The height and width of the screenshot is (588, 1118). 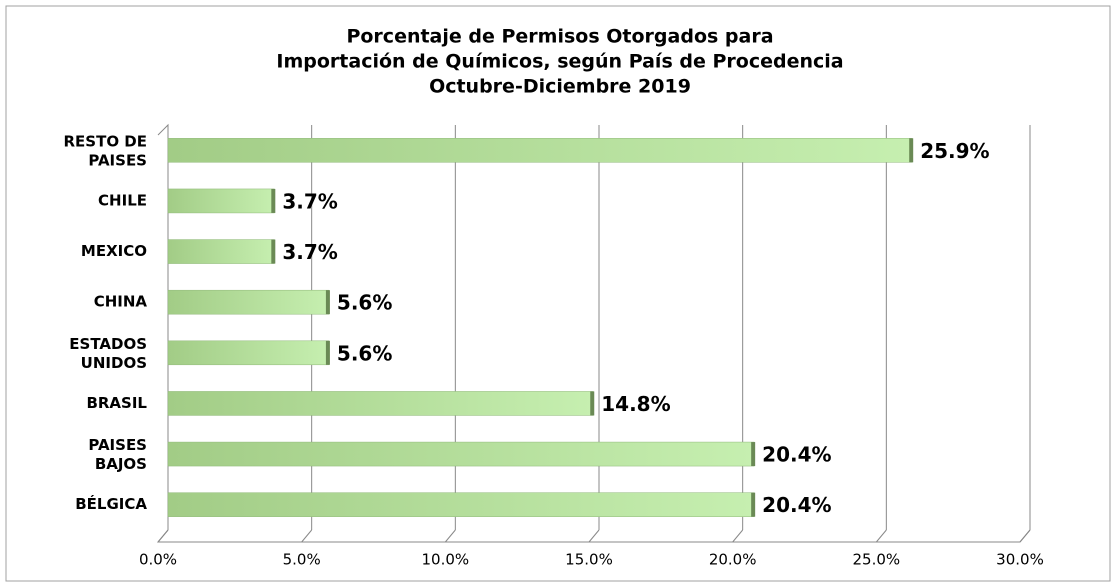 What do you see at coordinates (114, 251) in the screenshot?
I see `y-tick-label: MEXICO` at bounding box center [114, 251].